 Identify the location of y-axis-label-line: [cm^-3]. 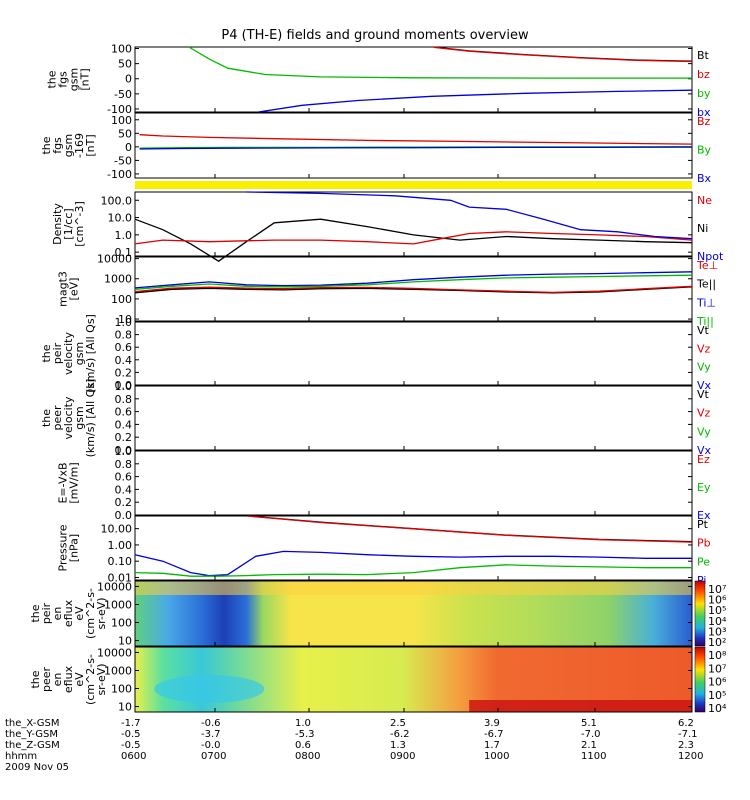
(79, 224).